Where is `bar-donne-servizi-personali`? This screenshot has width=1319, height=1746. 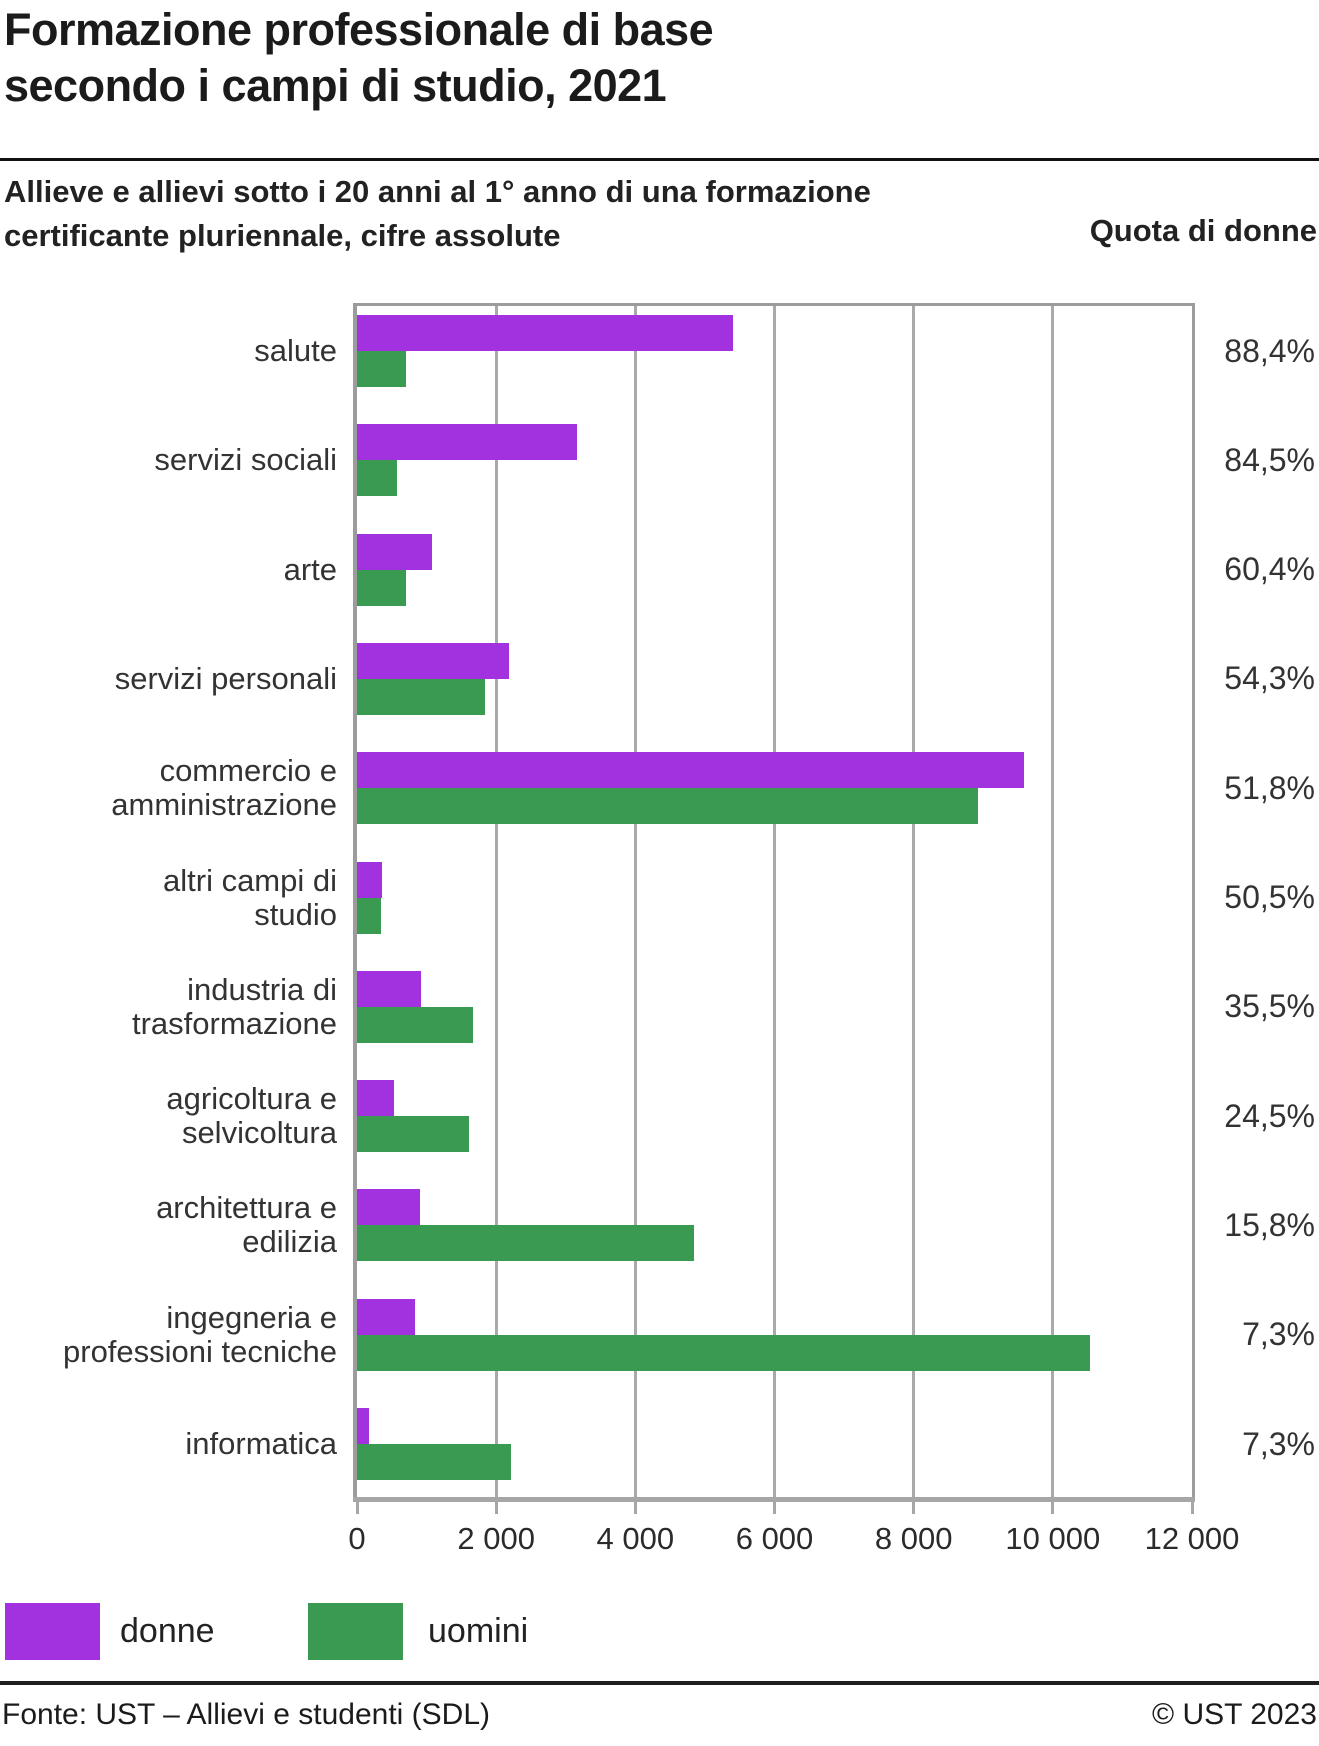 bar-donne-servizi-personali is located at coordinates (433, 660).